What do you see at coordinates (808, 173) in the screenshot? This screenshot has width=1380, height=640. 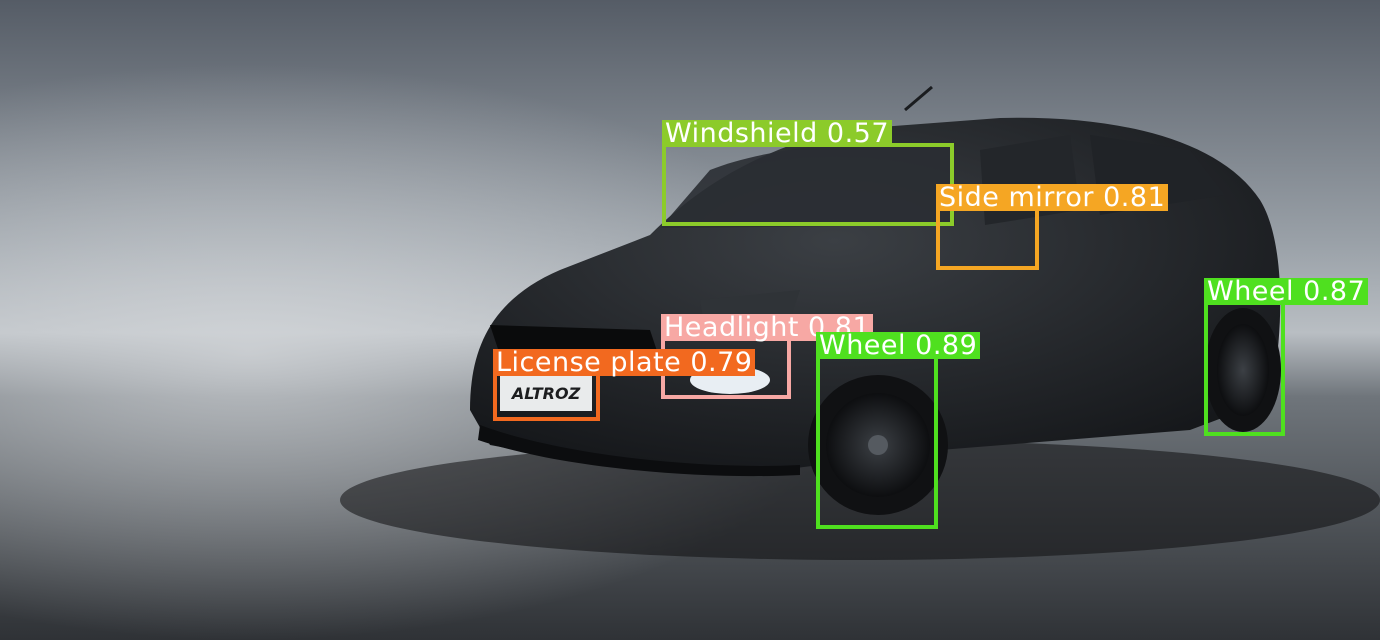 I see `windshield-detection-box: Windshield 0.57` at bounding box center [808, 173].